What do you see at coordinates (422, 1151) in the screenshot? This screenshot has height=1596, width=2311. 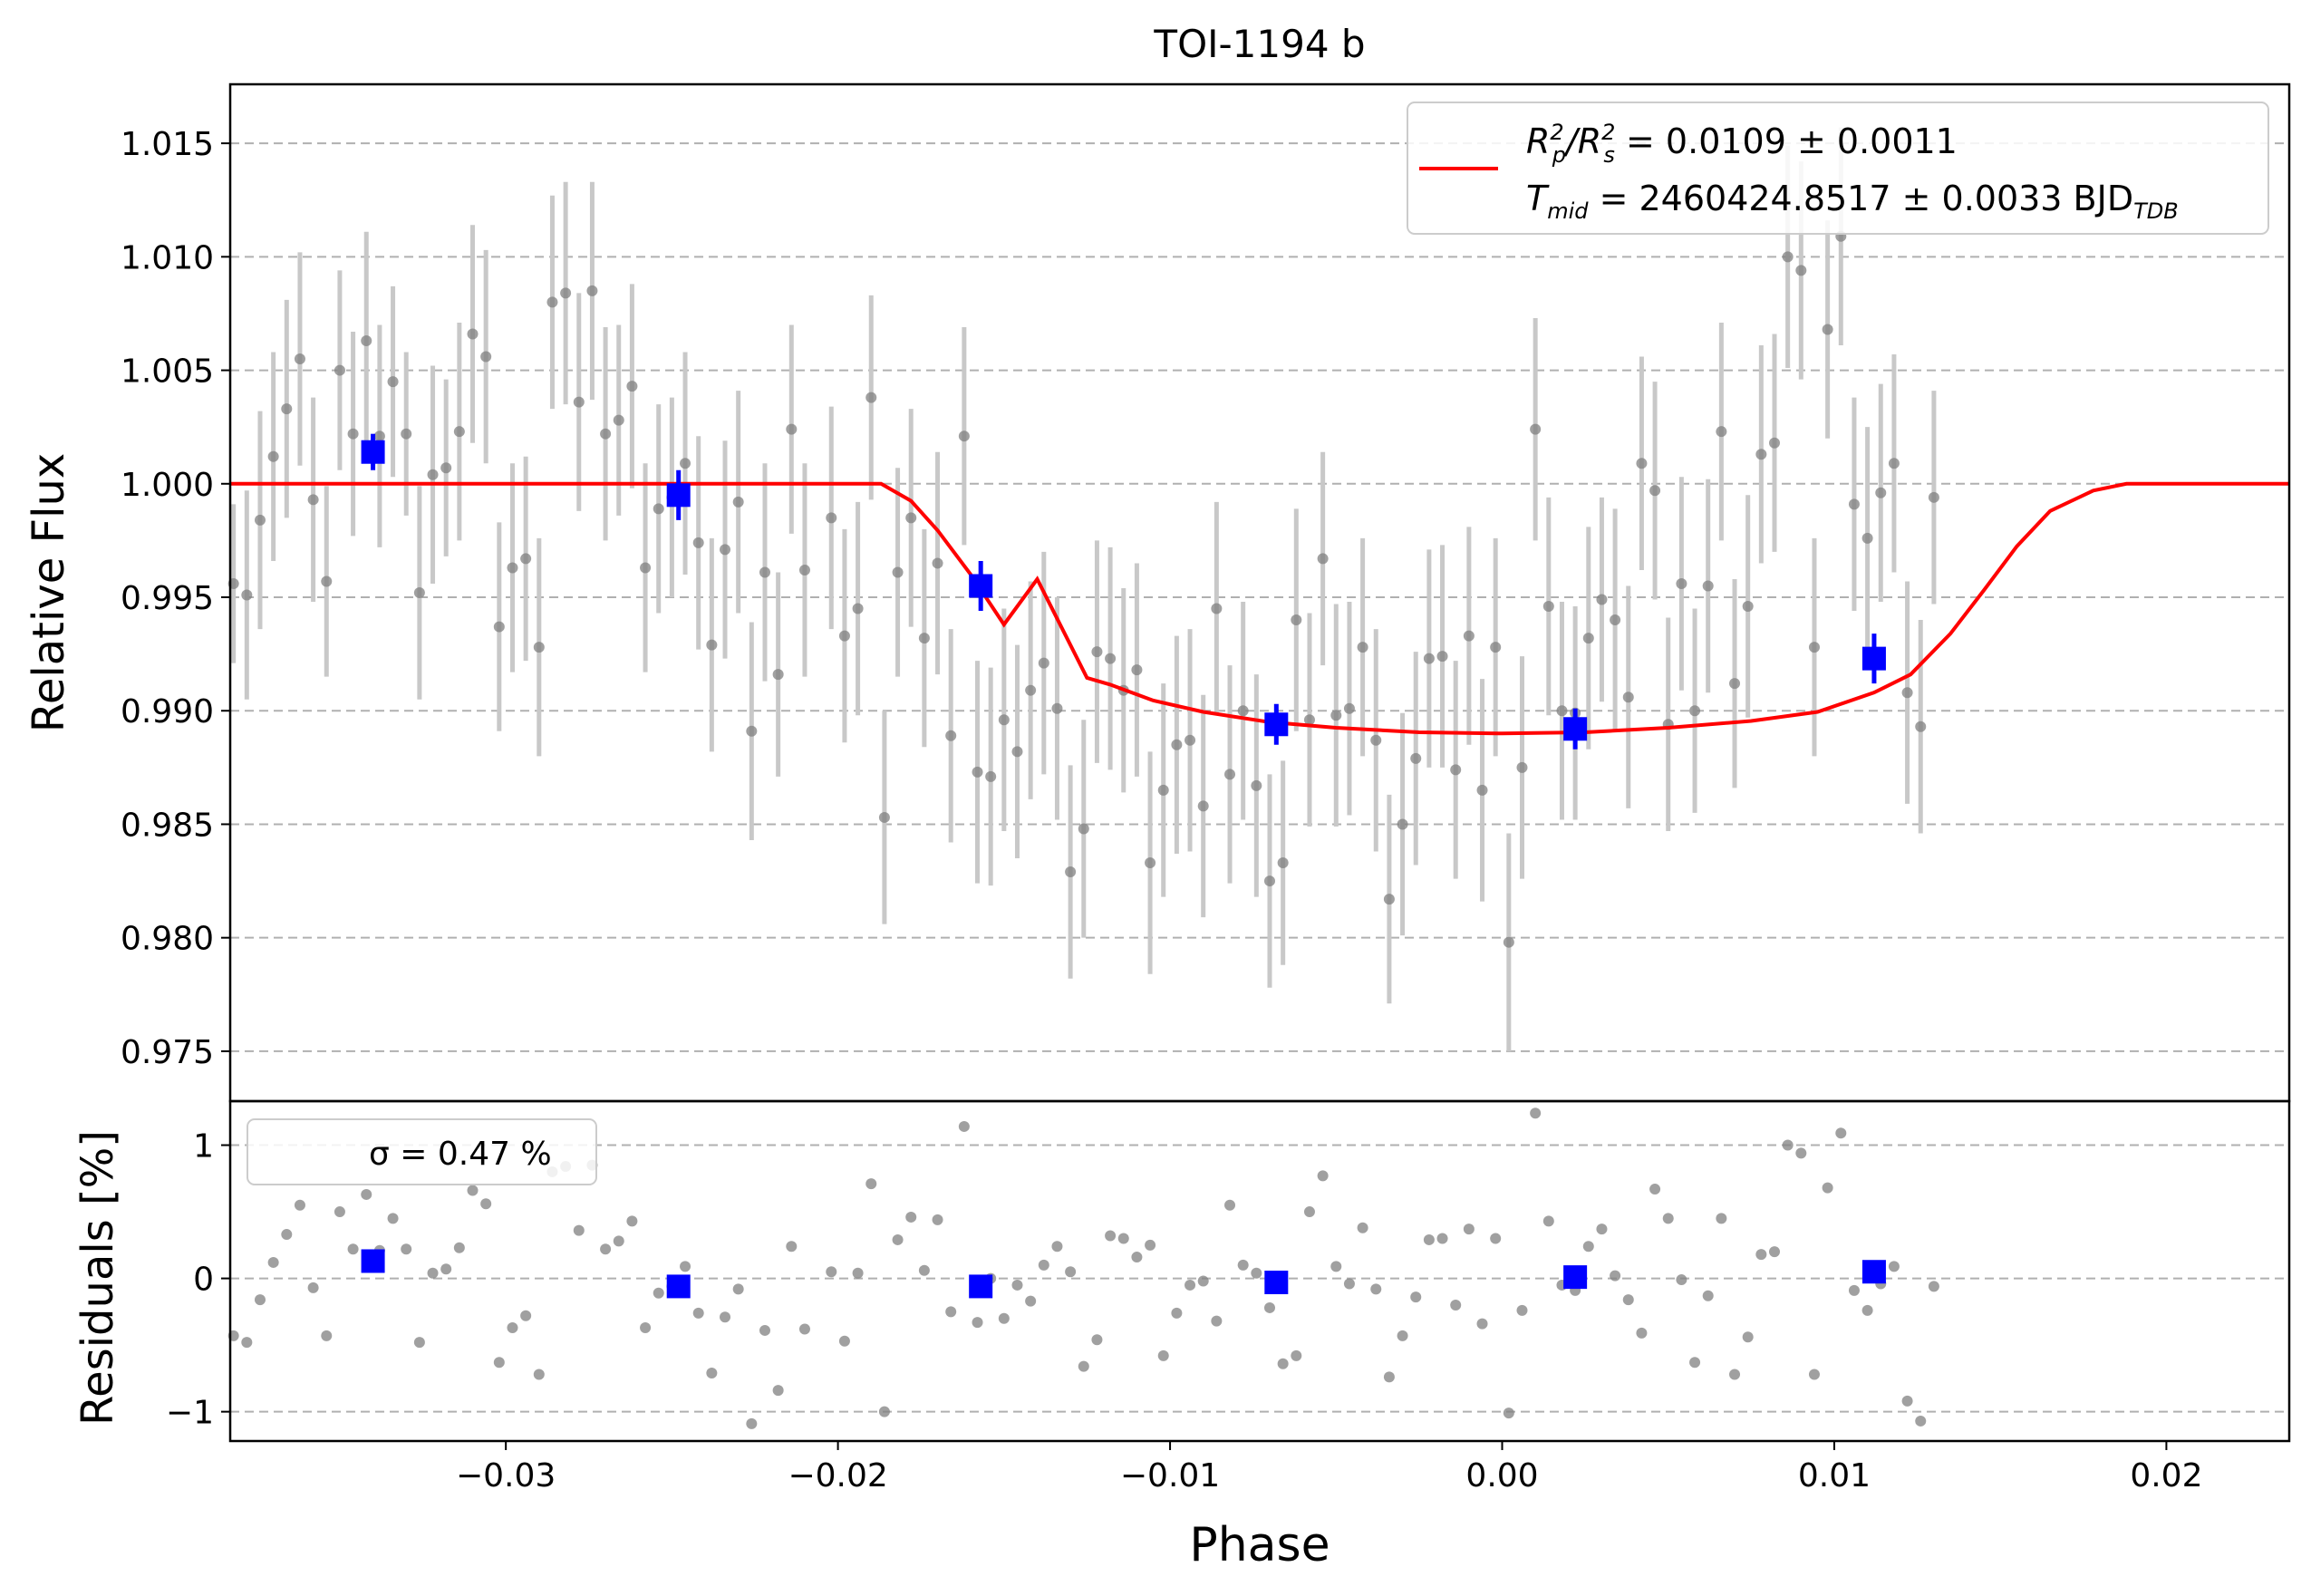 I see `residual-legend: σ = 0.47 %` at bounding box center [422, 1151].